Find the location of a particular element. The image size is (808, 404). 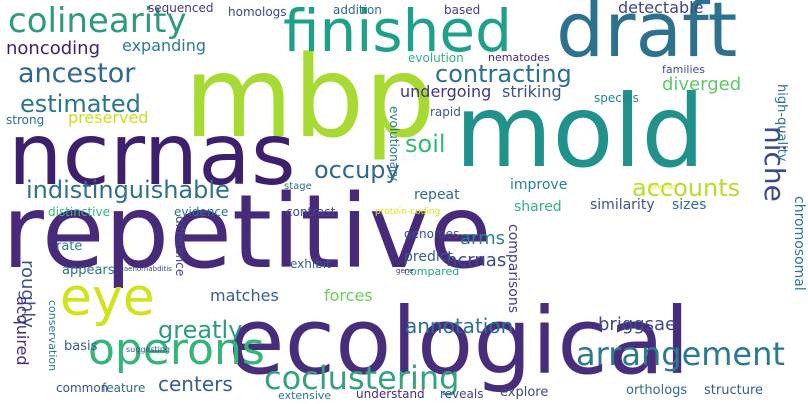

word-operons: operons is located at coordinates (176, 349).